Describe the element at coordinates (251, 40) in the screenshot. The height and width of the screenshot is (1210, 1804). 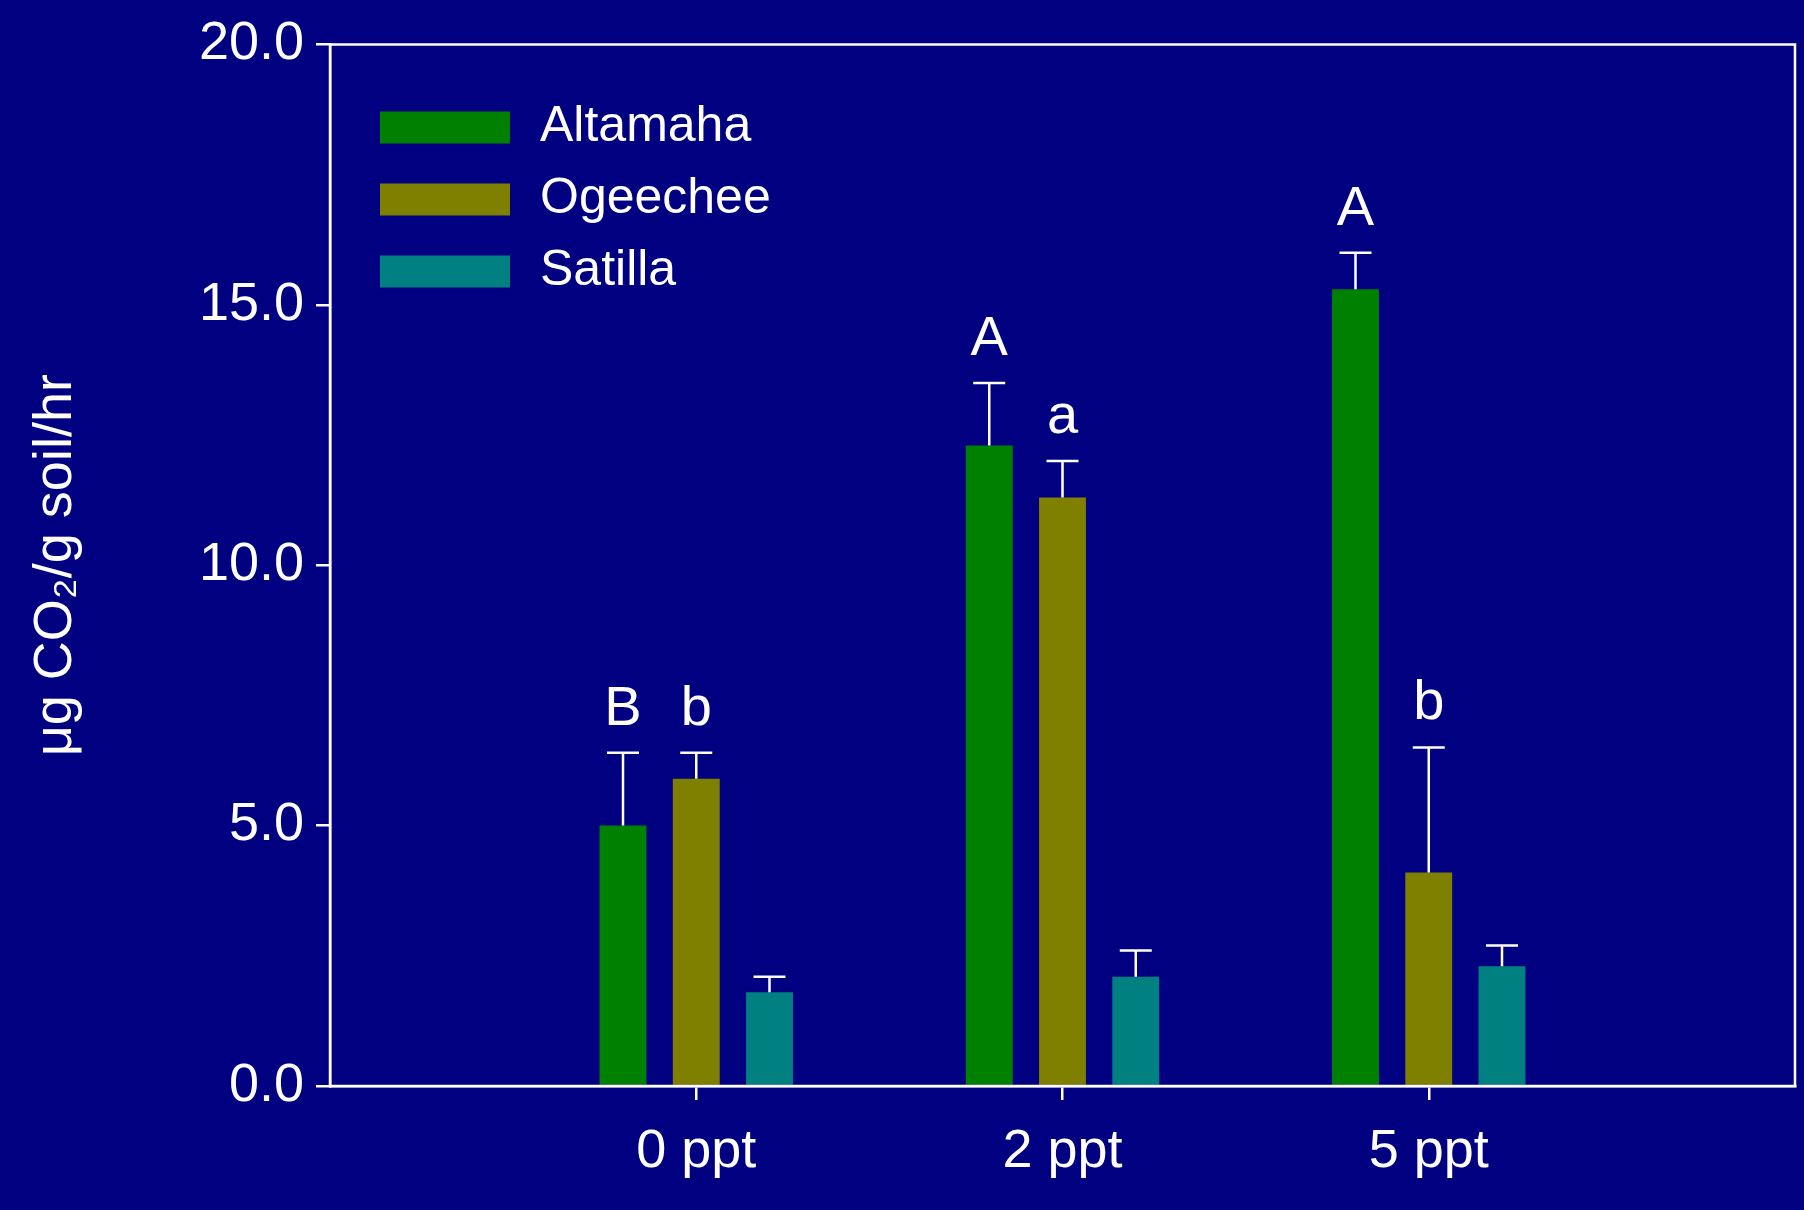
I see `y-tick-label: 20.0` at that location.